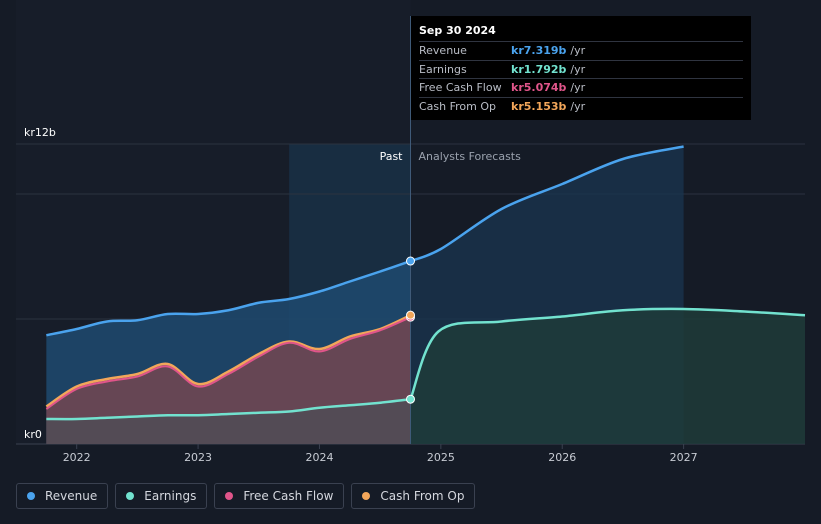 The image size is (821, 524). I want to click on x-tick-label: 2026, so click(562, 457).